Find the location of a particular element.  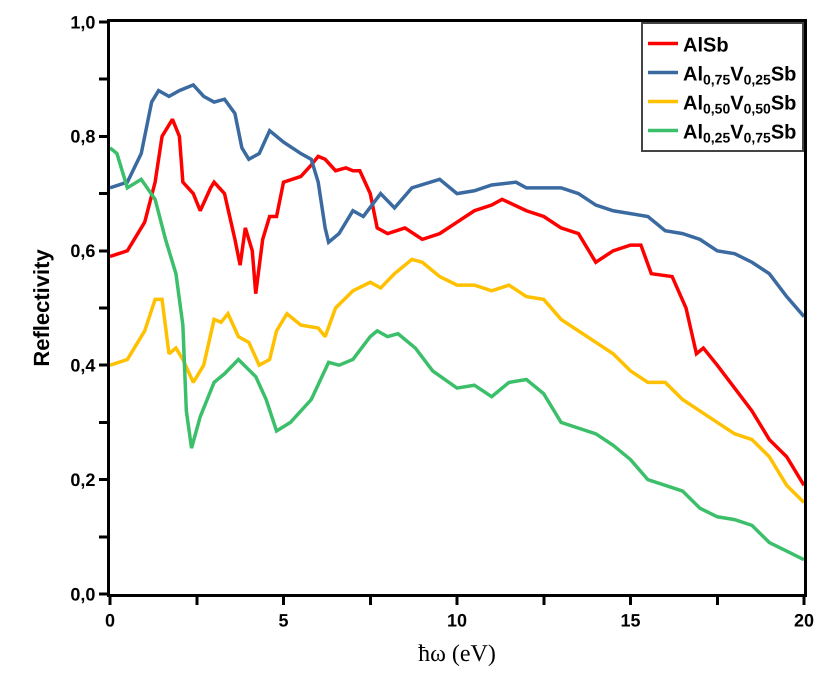

x-tick-label: 20 is located at coordinates (804, 620).